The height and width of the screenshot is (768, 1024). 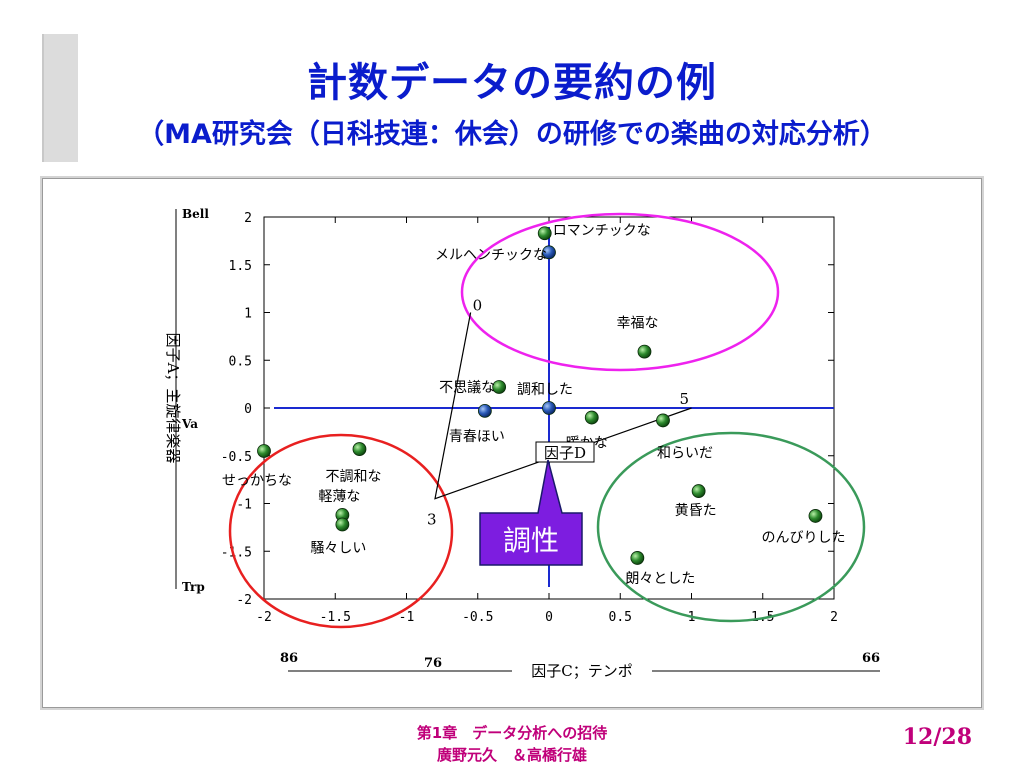 What do you see at coordinates (549, 617) in the screenshot?
I see `x-tick-label: 0` at bounding box center [549, 617].